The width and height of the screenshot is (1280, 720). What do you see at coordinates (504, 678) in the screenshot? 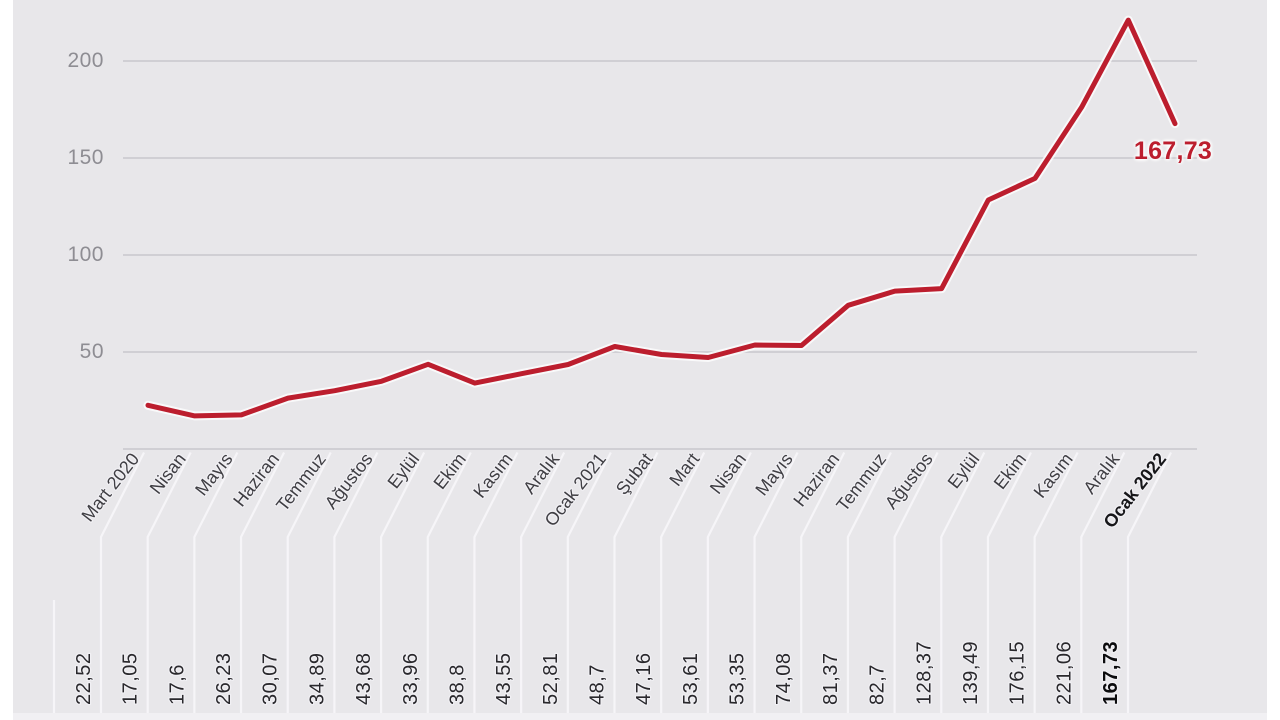
I see `value-label: 43,55` at bounding box center [504, 678].